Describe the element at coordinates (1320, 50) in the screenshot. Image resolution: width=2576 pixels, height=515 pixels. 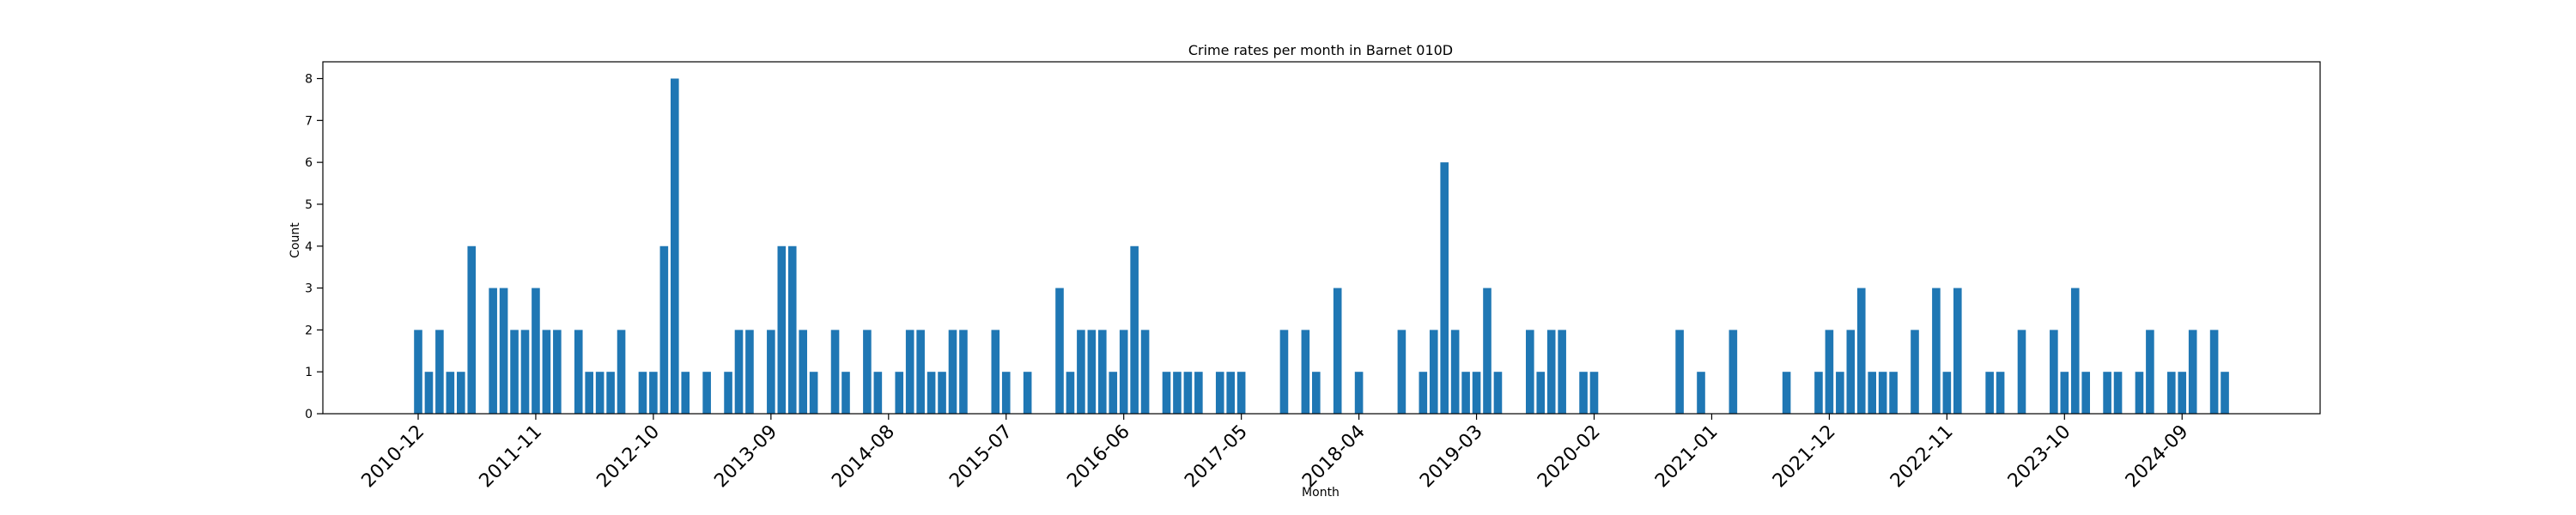
I see `chart-title: Crime rates per month in Barnet 010D` at that location.